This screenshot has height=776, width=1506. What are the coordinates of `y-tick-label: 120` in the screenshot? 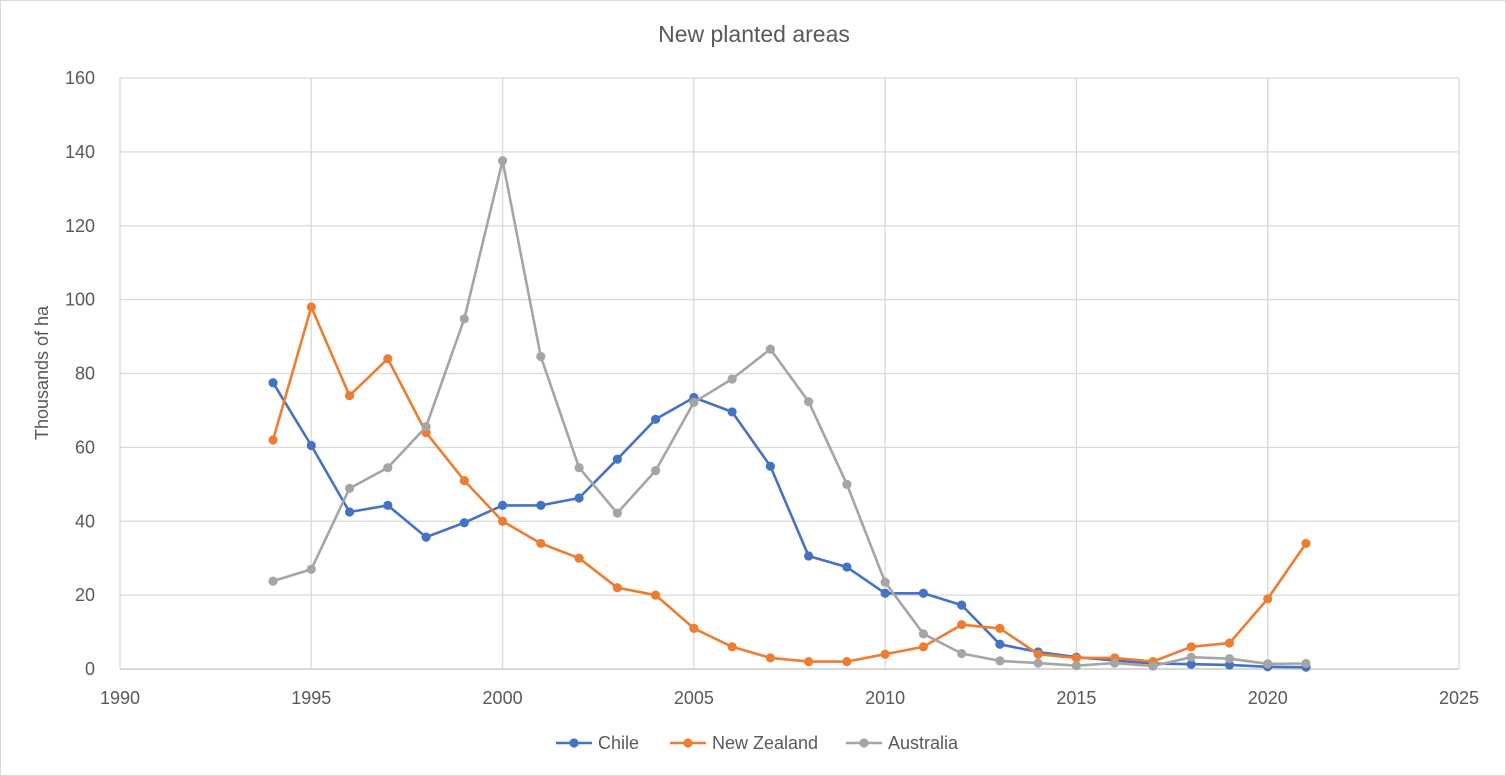 It's located at (80, 226).